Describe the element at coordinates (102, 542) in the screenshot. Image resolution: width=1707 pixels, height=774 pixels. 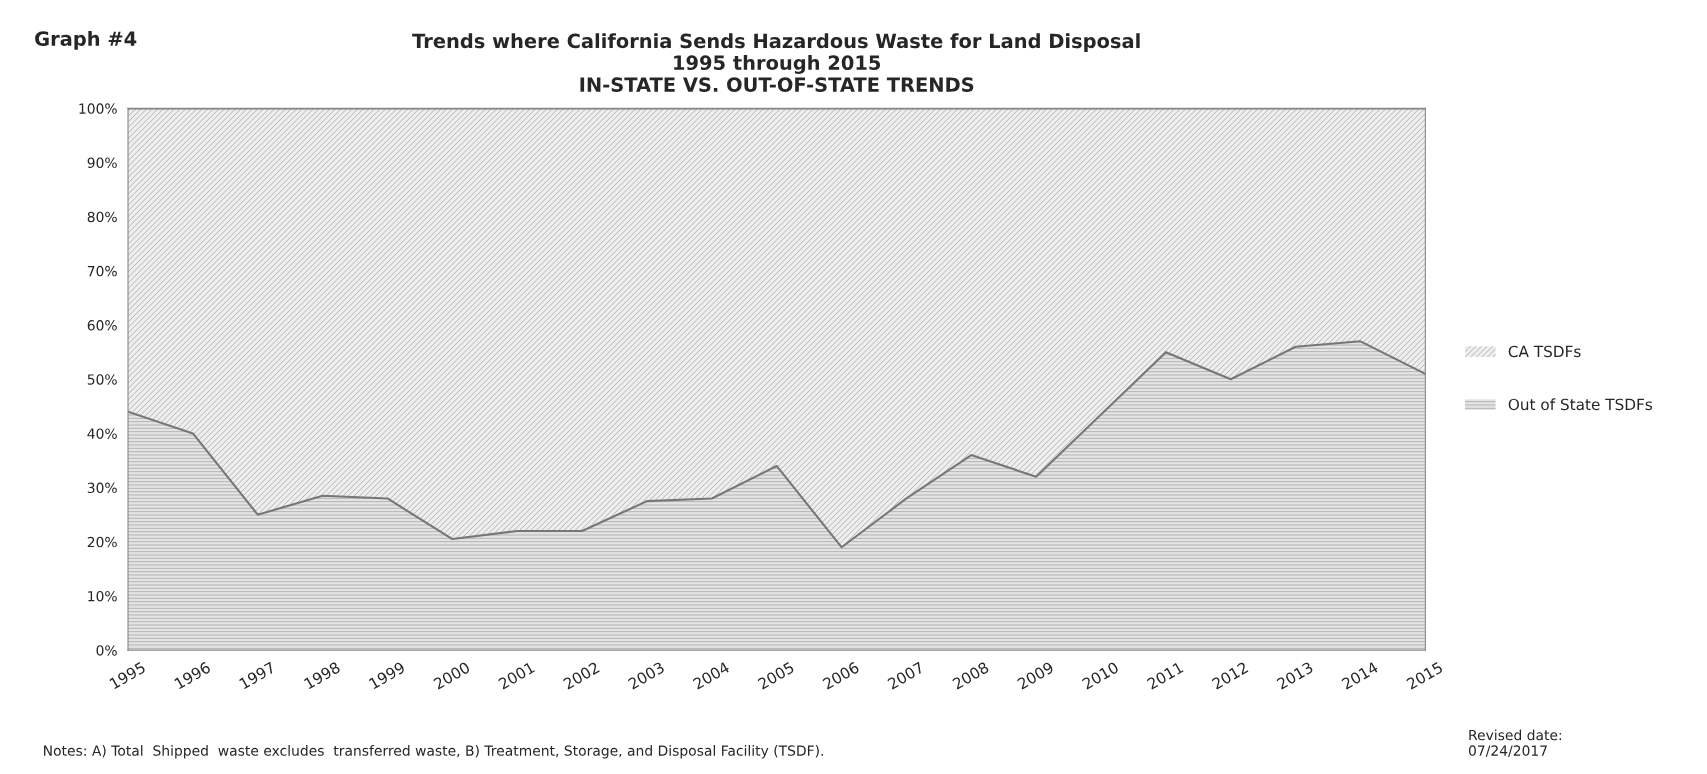
I see `y-tick-label: 20%` at that location.